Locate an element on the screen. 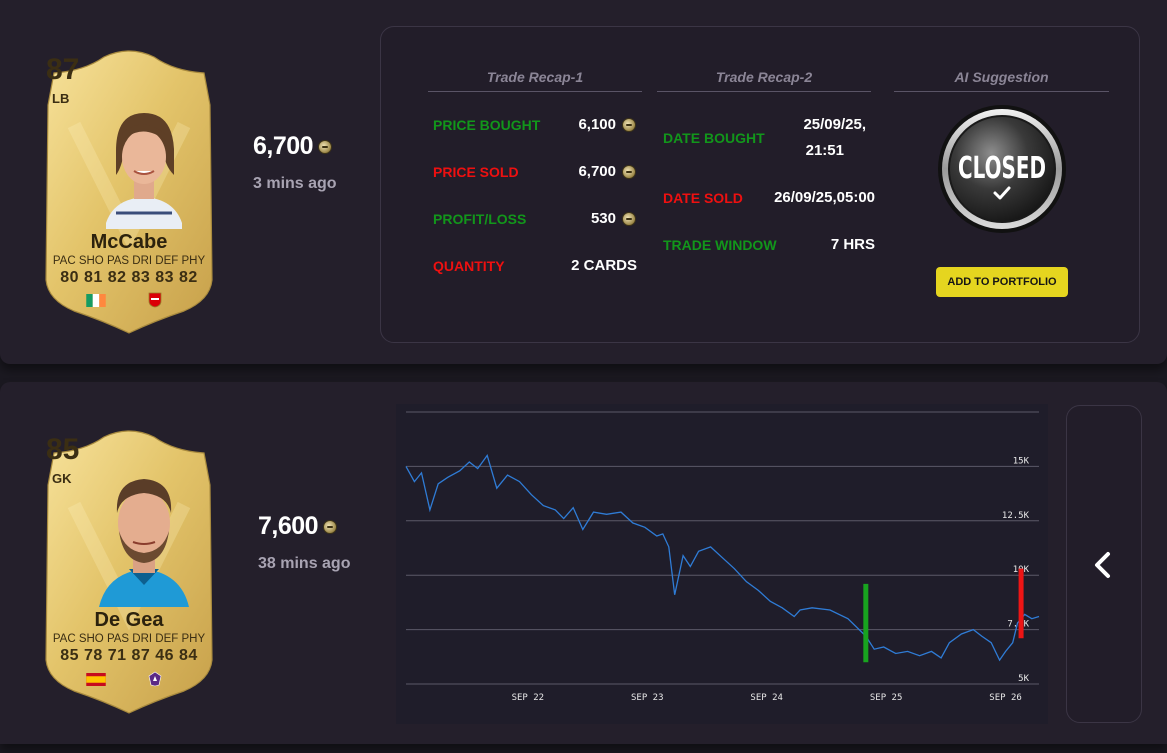 The image size is (1167, 753). card-player-name: De Gea is located at coordinates (129, 620).